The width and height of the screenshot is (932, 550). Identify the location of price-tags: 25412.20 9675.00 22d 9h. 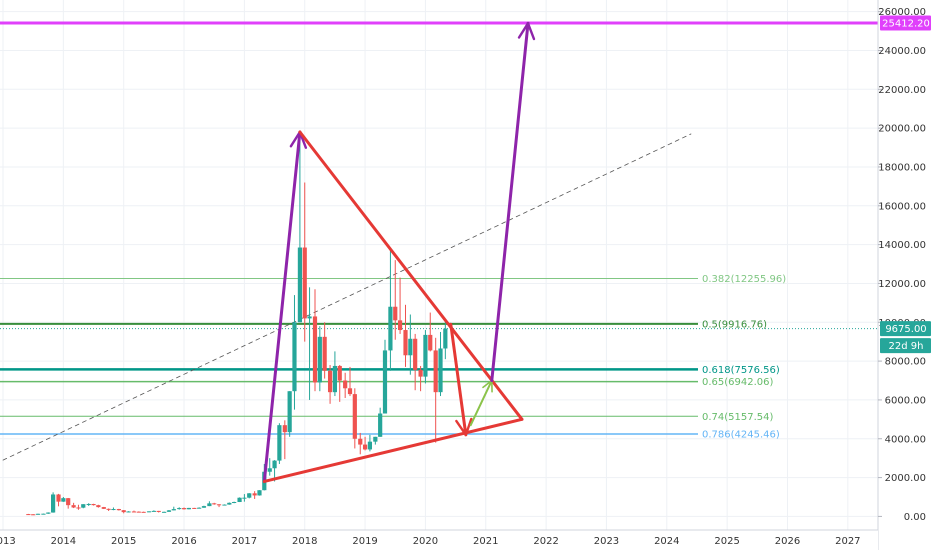
(905, 184).